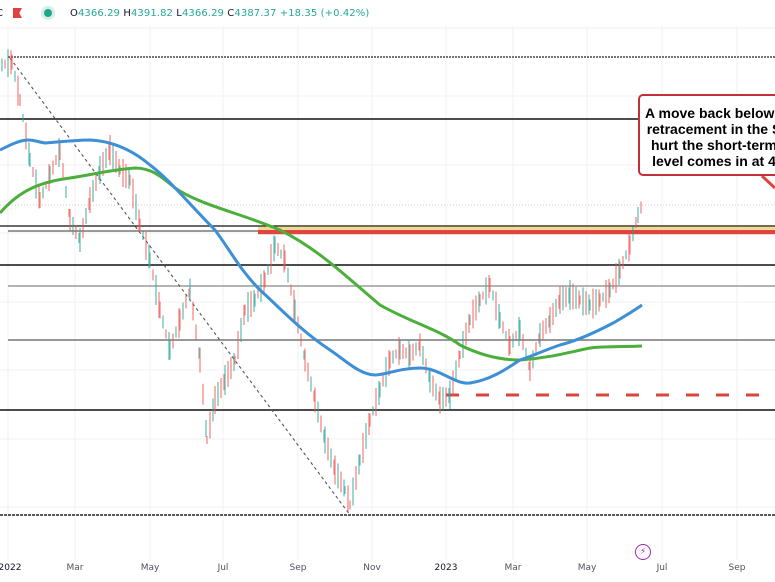  Describe the element at coordinates (151, 13) in the screenshot. I see `high-value: 4391.82` at that location.